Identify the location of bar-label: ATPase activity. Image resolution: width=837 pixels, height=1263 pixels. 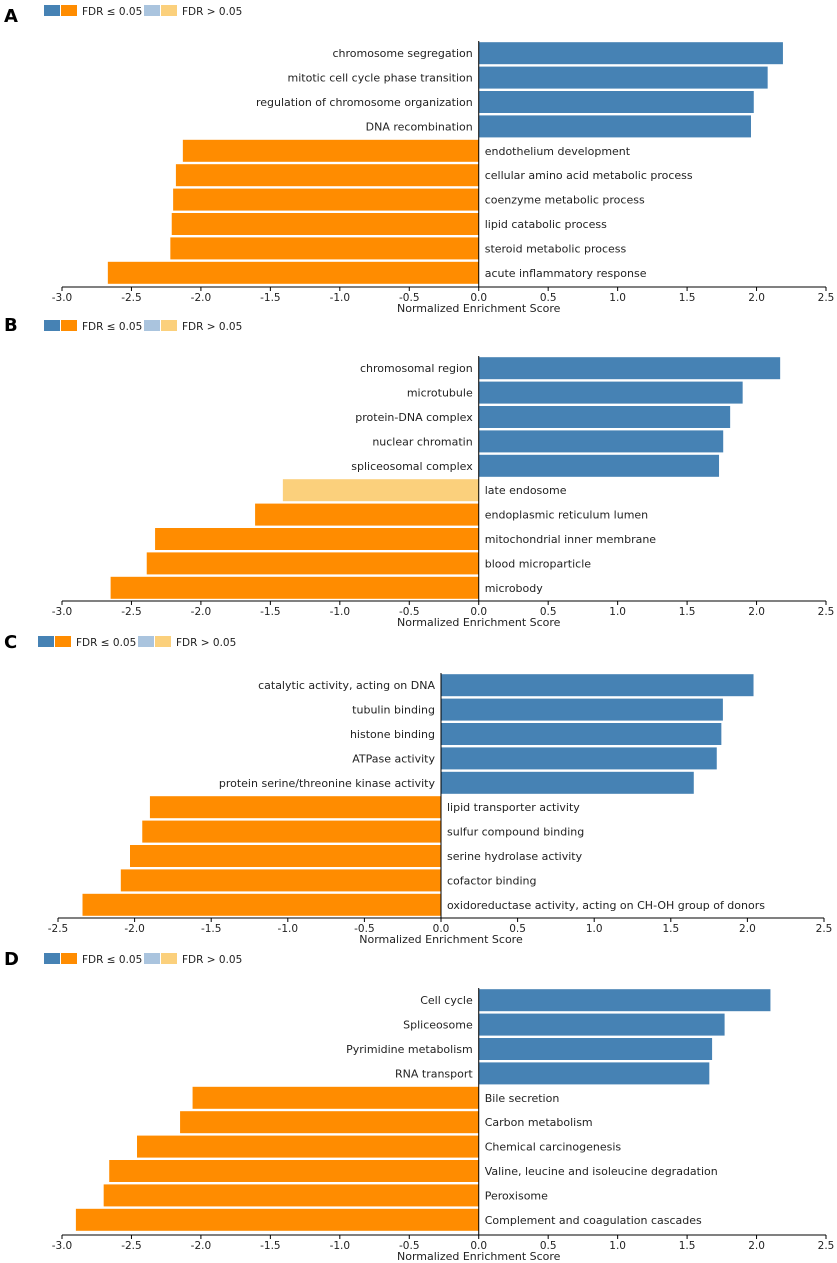
(393, 758).